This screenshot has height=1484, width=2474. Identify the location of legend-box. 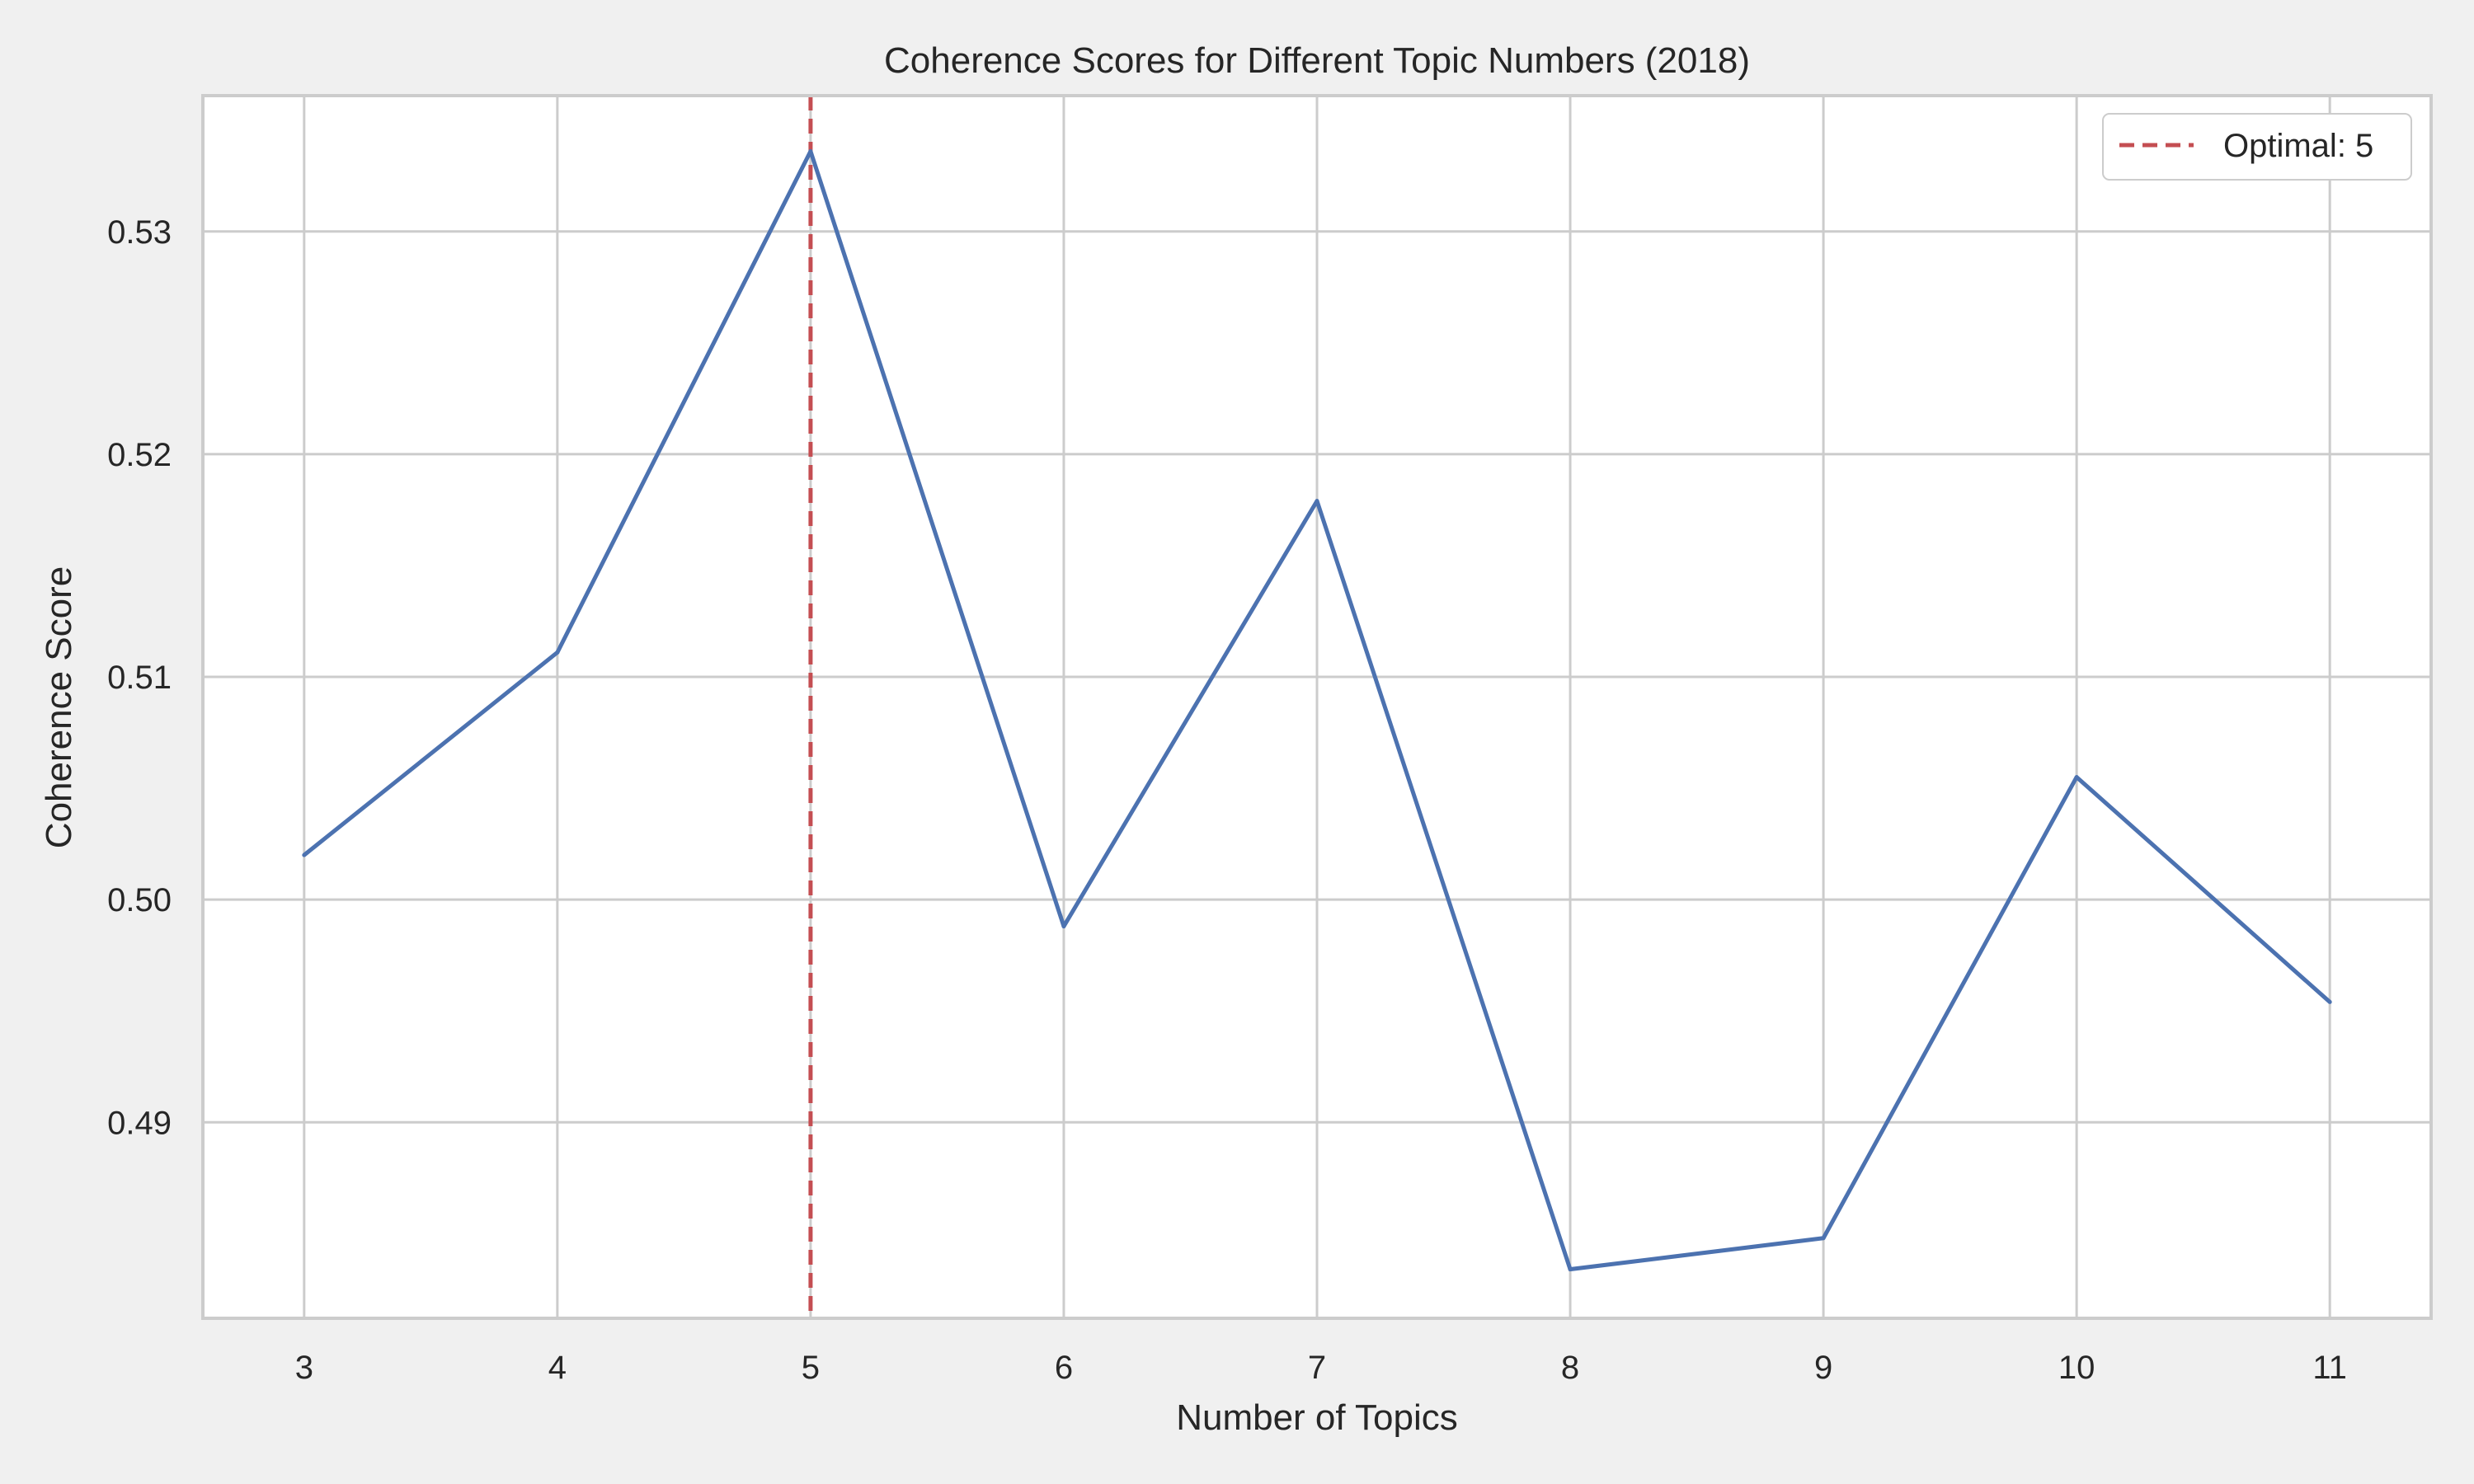
(2257, 147).